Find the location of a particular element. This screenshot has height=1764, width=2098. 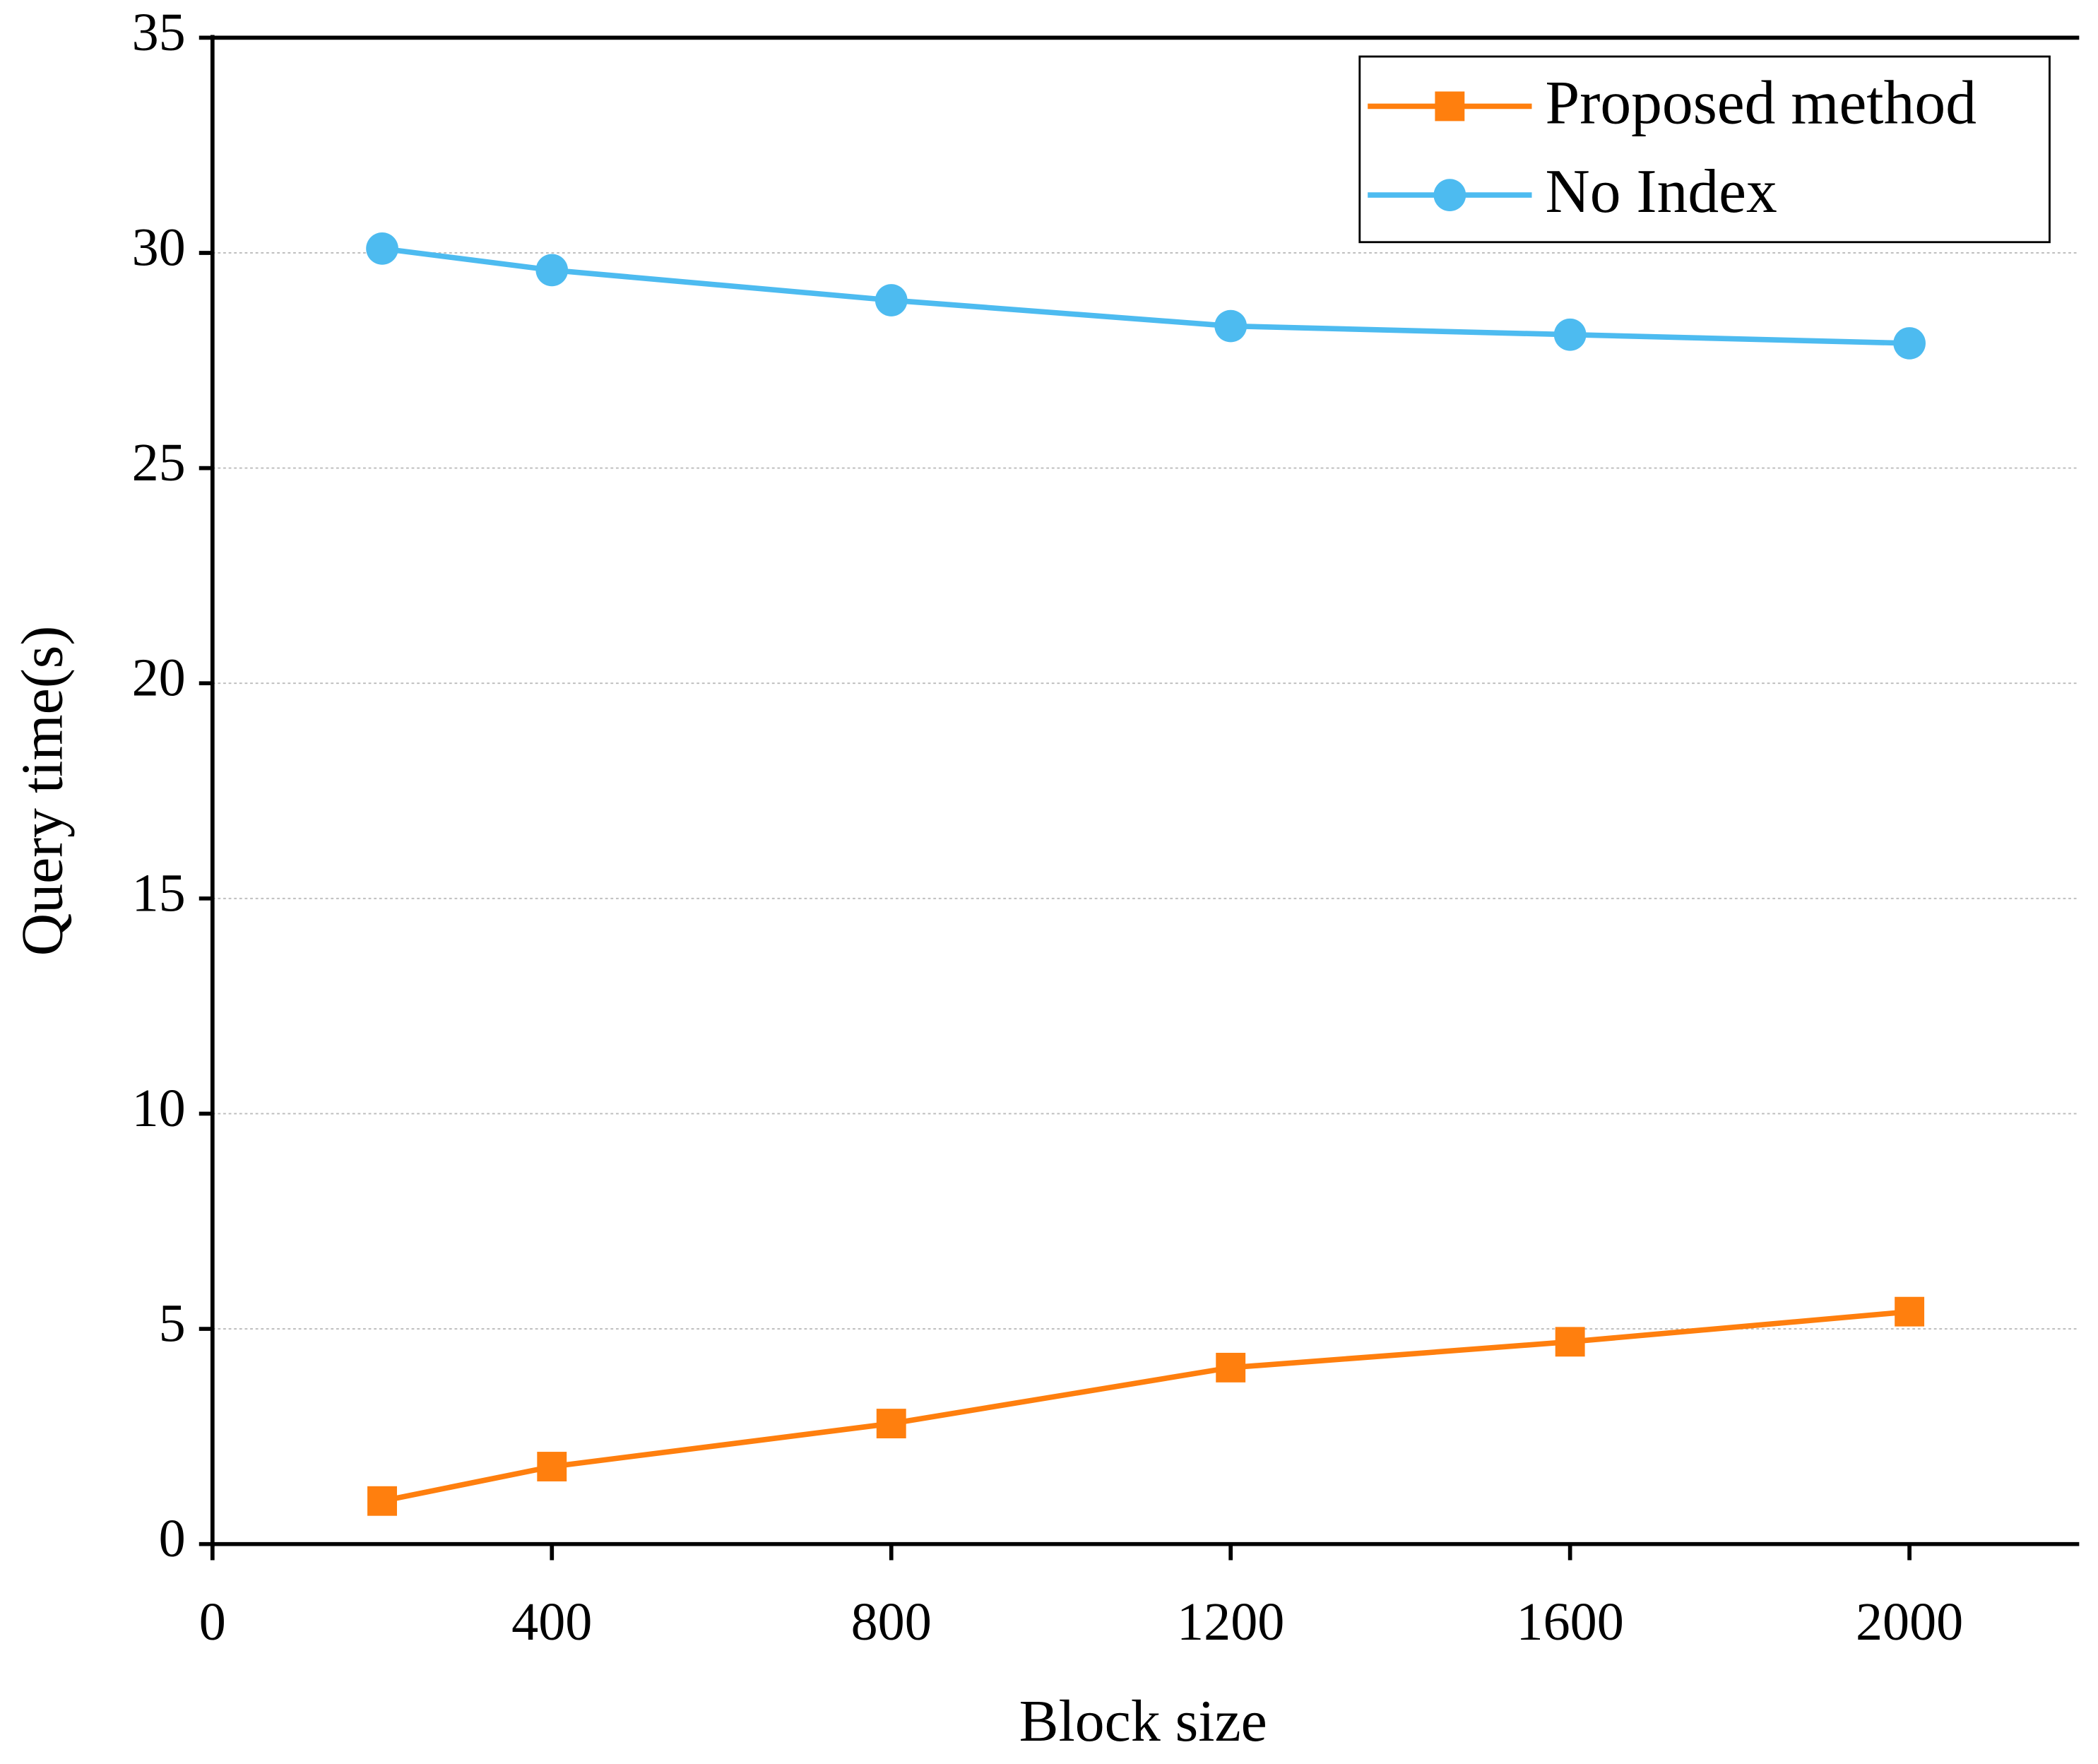

legend-box is located at coordinates (1704, 149).